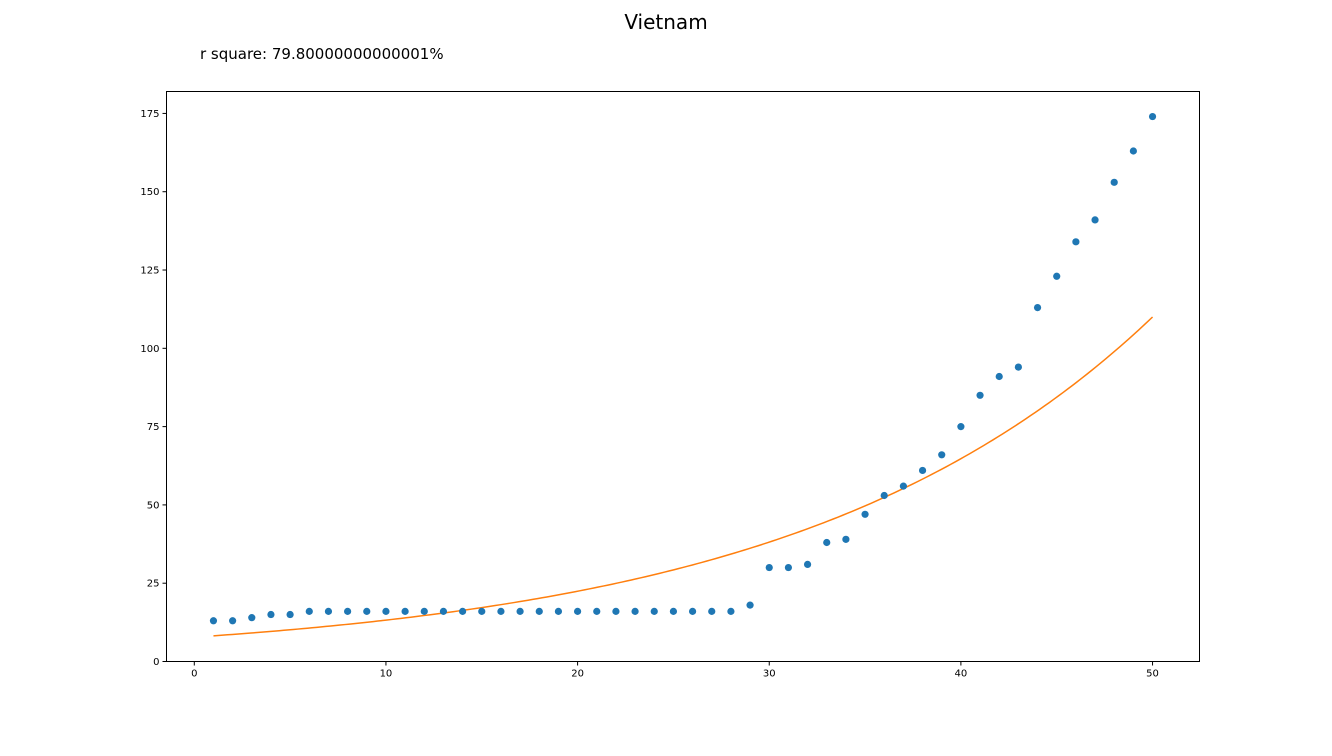  What do you see at coordinates (153, 505) in the screenshot?
I see `y-tick-label: 50` at bounding box center [153, 505].